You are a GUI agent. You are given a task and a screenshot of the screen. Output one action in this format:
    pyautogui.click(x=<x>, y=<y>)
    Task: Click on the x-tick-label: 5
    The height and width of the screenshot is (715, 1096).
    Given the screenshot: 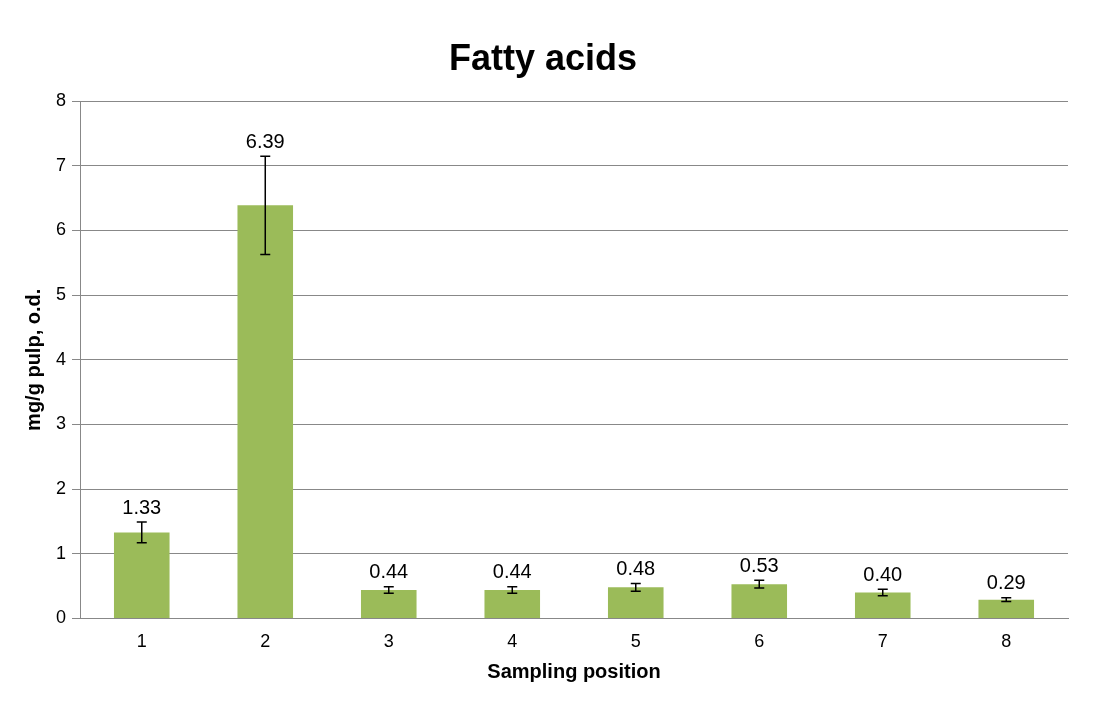 What is the action you would take?
    pyautogui.click(x=635, y=641)
    